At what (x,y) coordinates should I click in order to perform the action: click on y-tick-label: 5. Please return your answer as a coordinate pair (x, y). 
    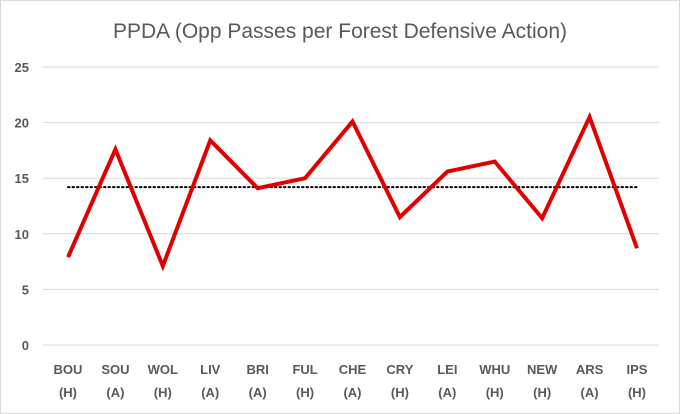
    Looking at the image, I should click on (25, 289).